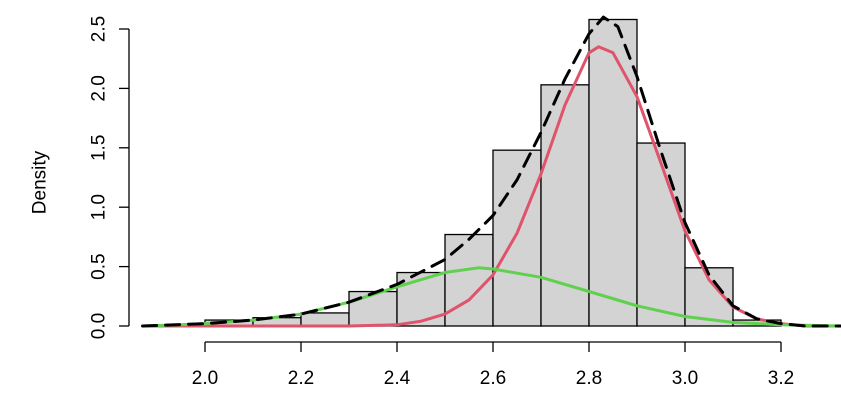 Image resolution: width=841 pixels, height=406 pixels. I want to click on x-axis: 2.0 2.2 2.4 2.6 2.8 3.0 3.2, so click(493, 365).